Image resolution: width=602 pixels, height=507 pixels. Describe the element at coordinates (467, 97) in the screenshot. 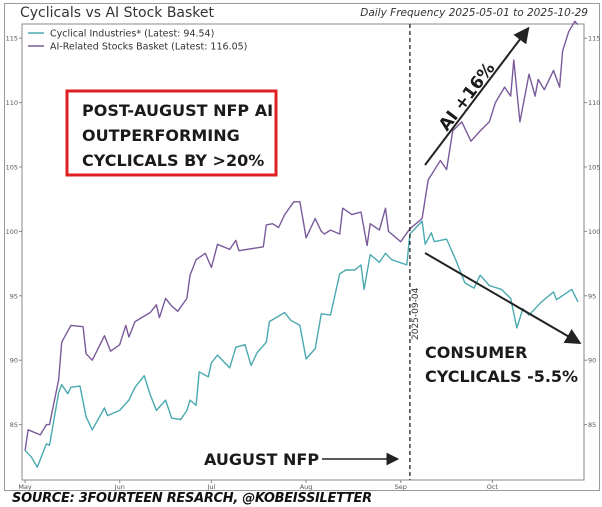

I see `ai-gain-label: AI +16%` at that location.